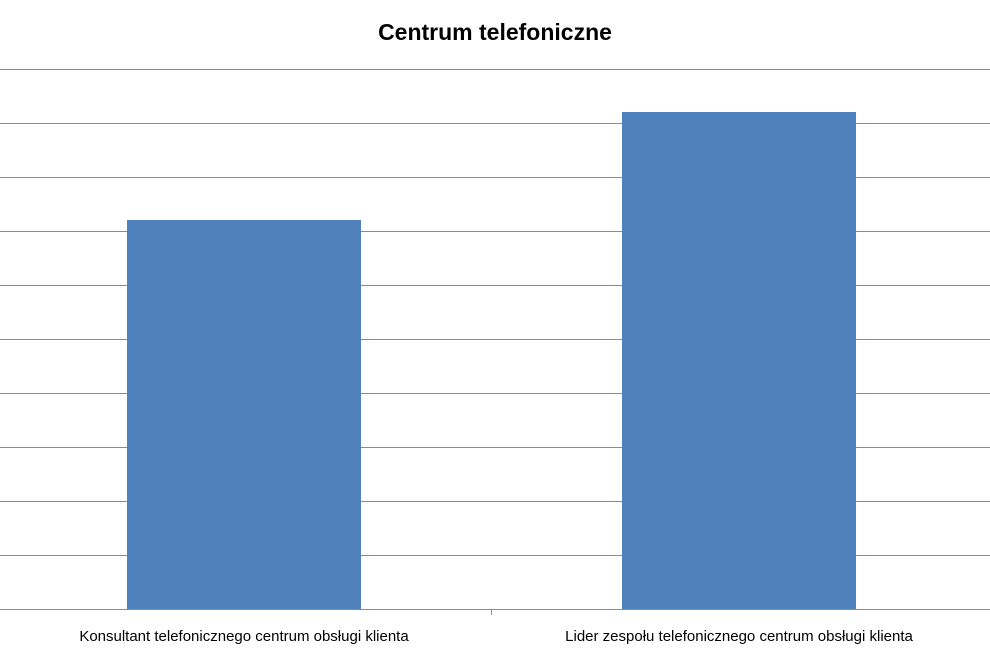  I want to click on x-axis, so click(495, 612).